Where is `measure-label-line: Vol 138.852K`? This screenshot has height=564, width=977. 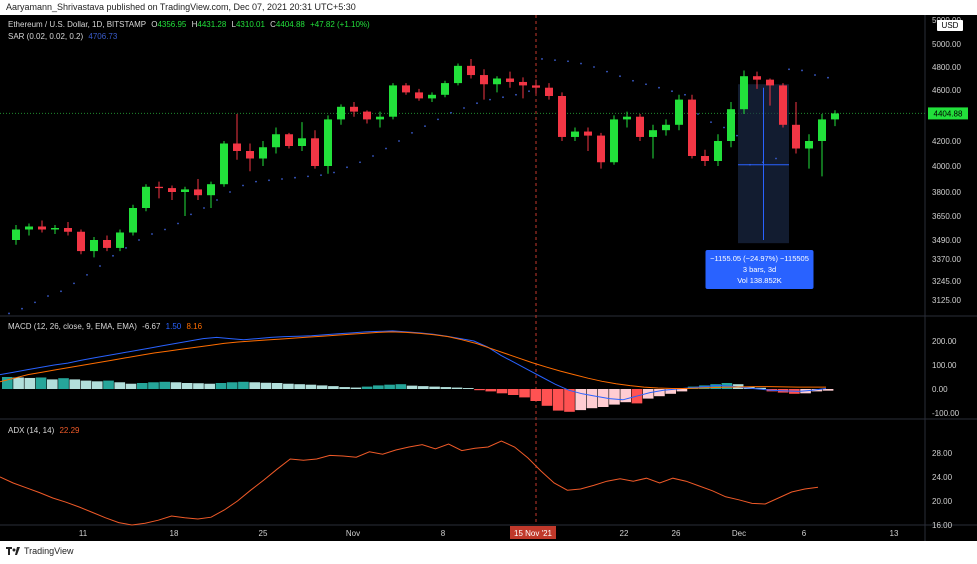 measure-label-line: Vol 138.852K is located at coordinates (759, 280).